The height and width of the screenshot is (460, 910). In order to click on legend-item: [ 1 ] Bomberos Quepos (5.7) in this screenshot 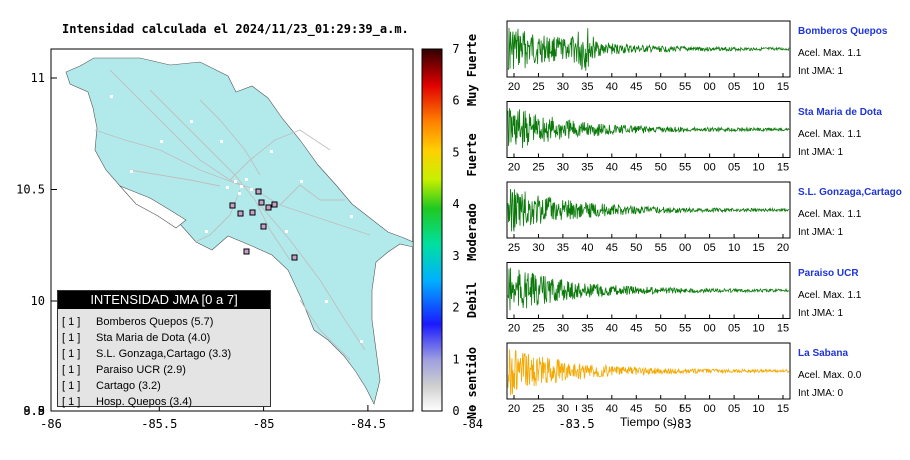, I will do `click(164, 322)`.